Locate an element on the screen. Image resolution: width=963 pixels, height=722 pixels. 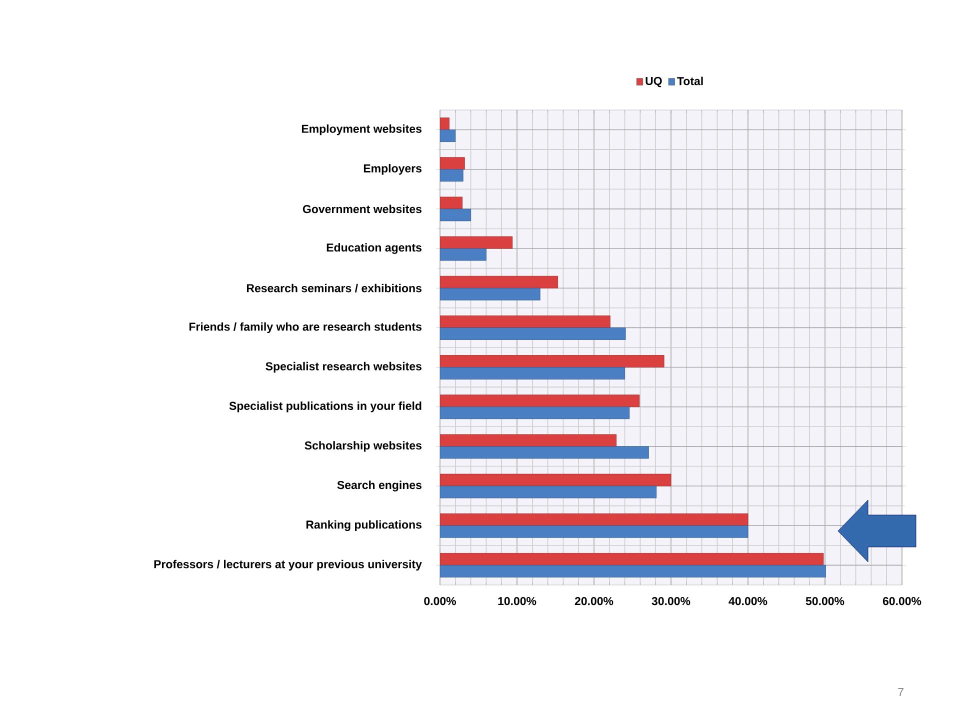
y-tick-label: Search engines is located at coordinates (379, 486).